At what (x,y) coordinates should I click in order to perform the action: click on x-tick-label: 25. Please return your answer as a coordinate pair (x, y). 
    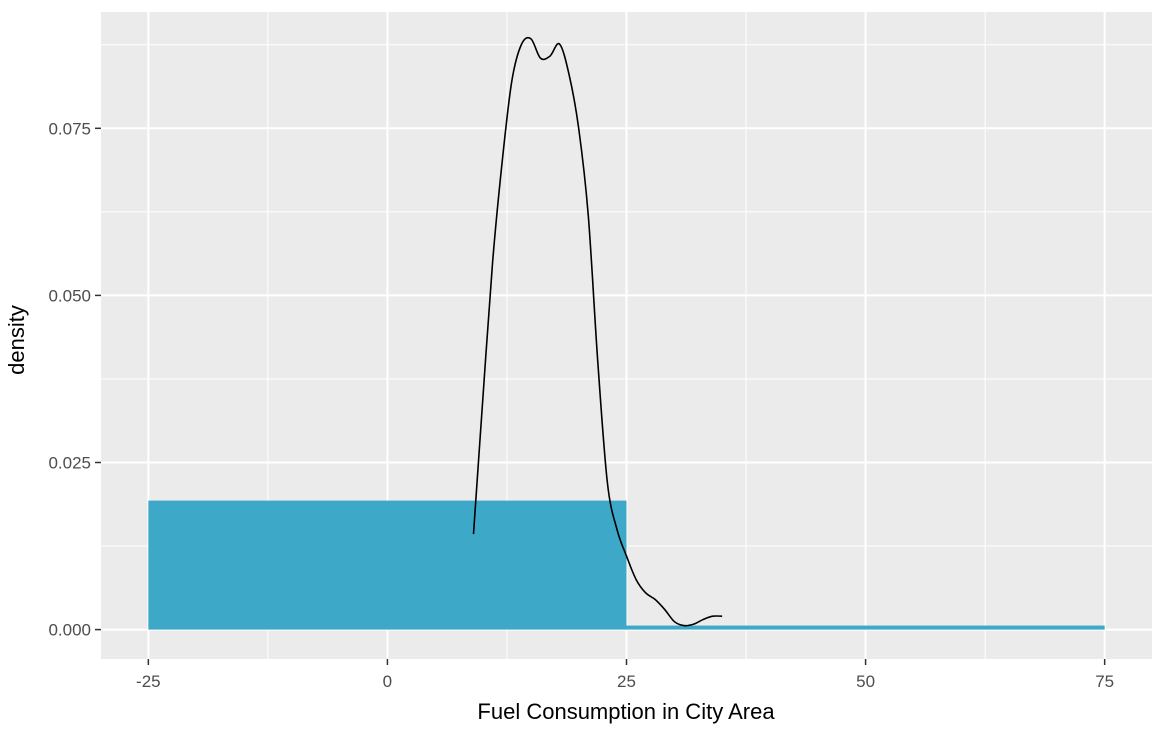
    Looking at the image, I should click on (626, 681).